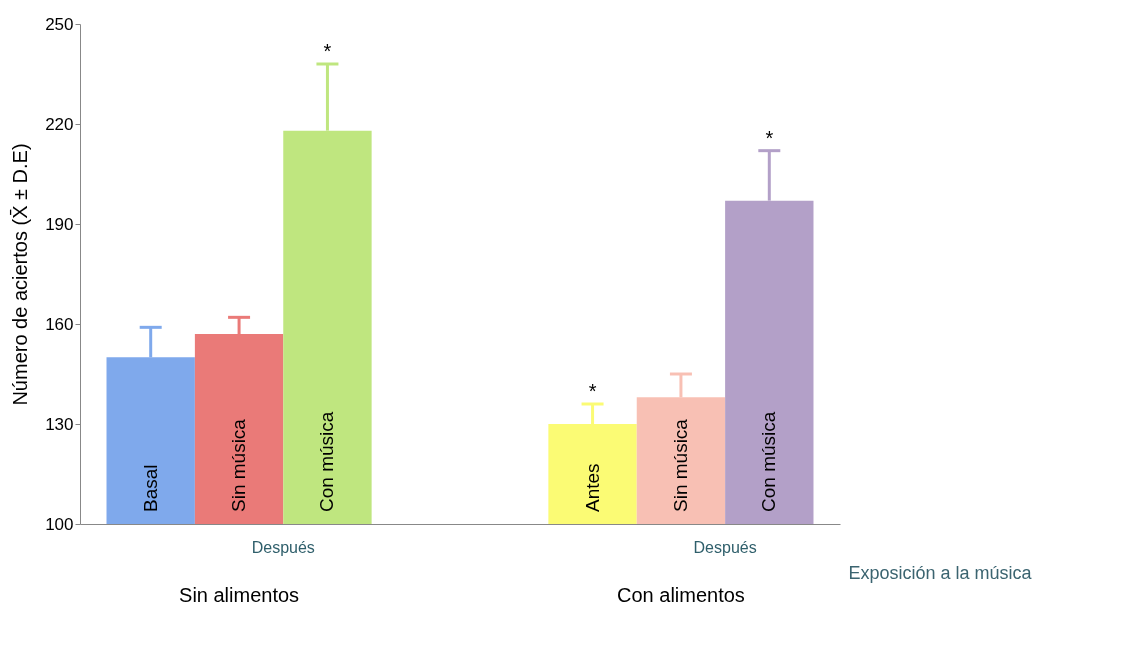 The width and height of the screenshot is (1126, 654). What do you see at coordinates (59, 324) in the screenshot?
I see `y-tick-label: 160` at bounding box center [59, 324].